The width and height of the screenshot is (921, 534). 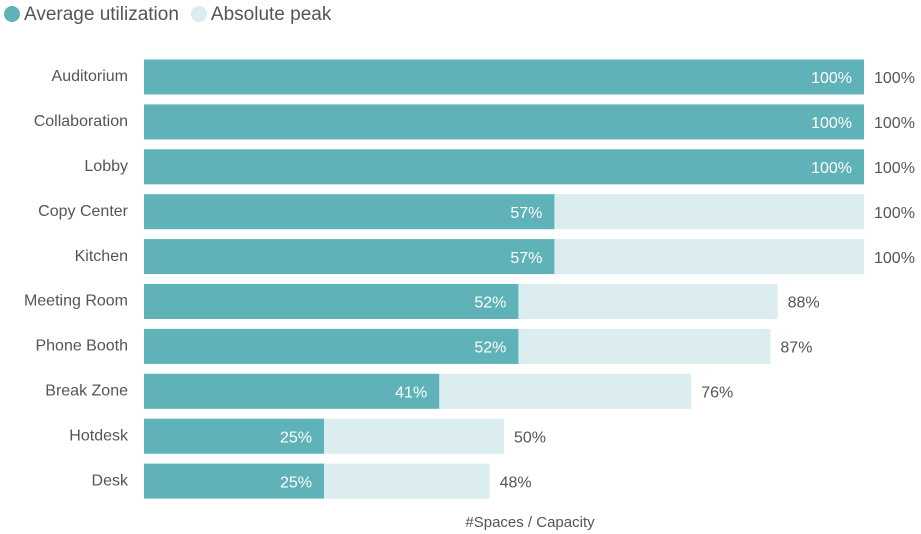 What do you see at coordinates (271, 14) in the screenshot?
I see `legend-label: Absolute peak` at bounding box center [271, 14].